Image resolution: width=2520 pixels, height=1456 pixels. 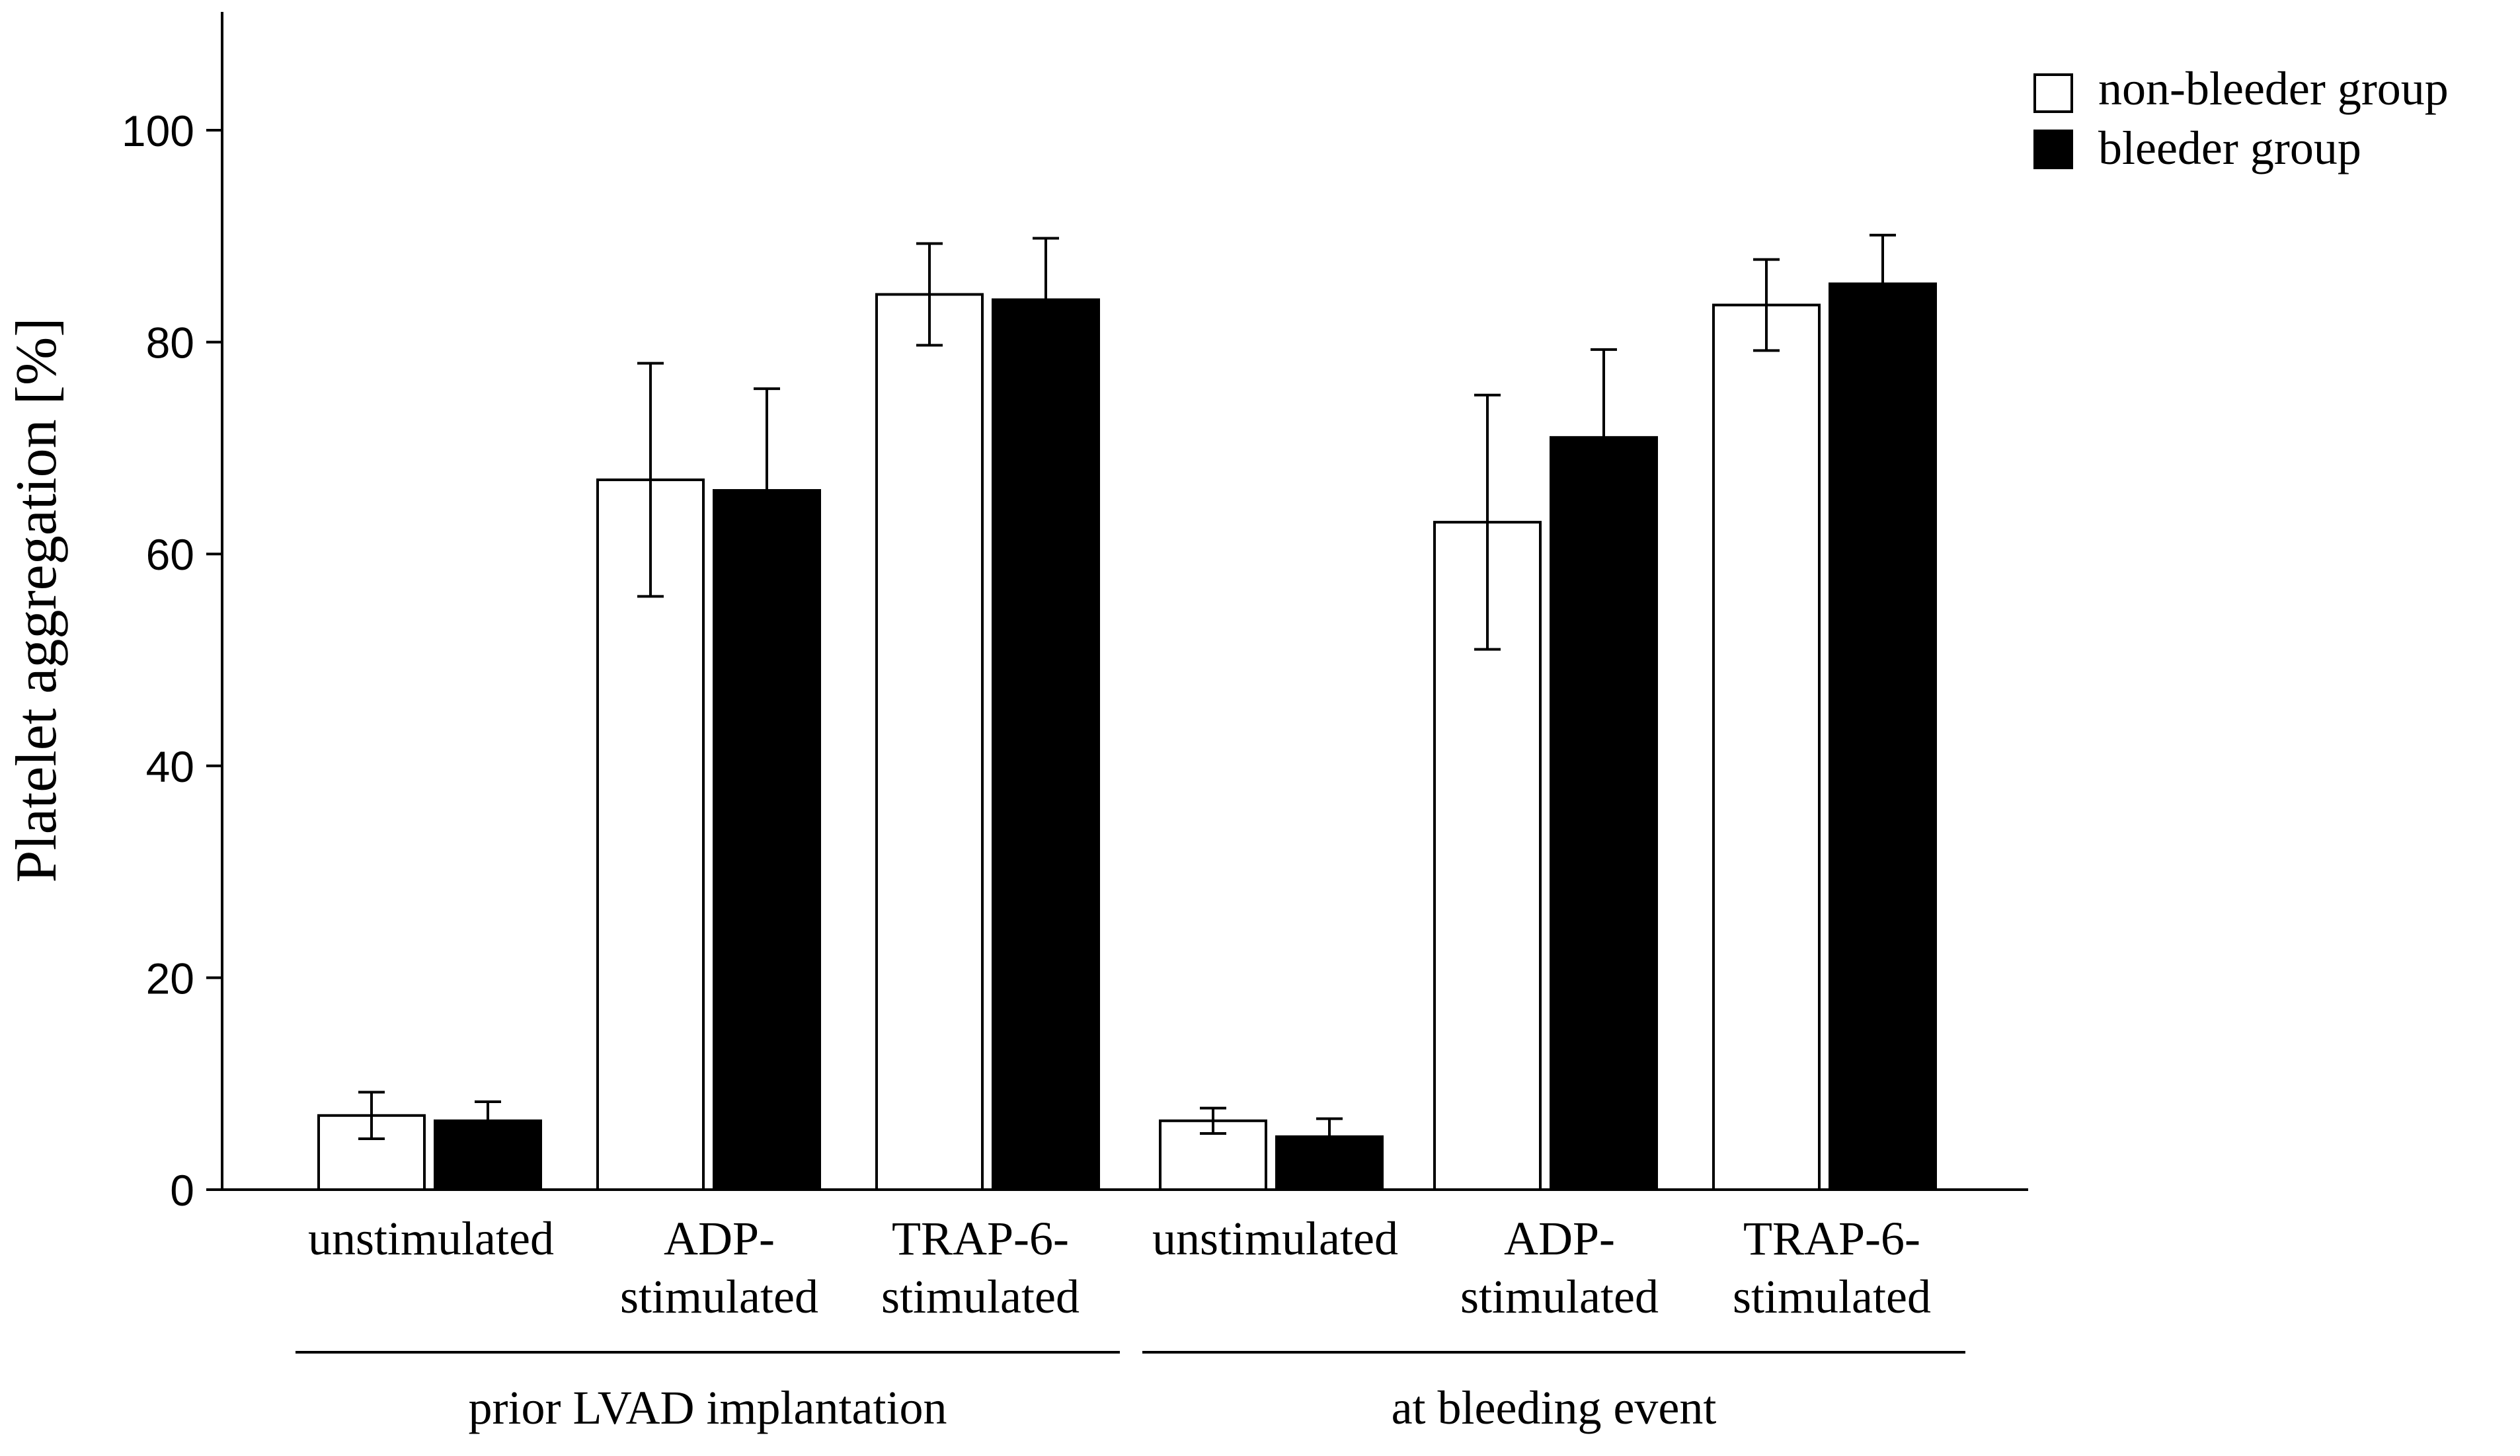 What do you see at coordinates (1130, 1392) in the screenshot?
I see `group-labels: prior LVAD implantation at bleeding event` at bounding box center [1130, 1392].